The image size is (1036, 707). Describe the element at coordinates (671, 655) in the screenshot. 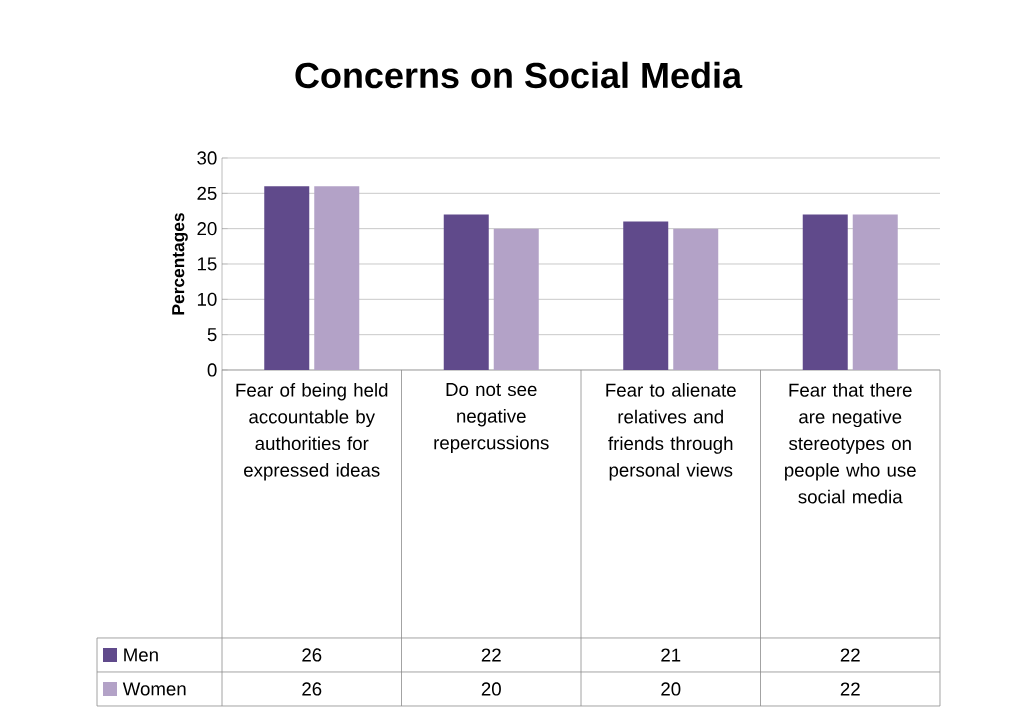

I see `data-label: 21` at that location.